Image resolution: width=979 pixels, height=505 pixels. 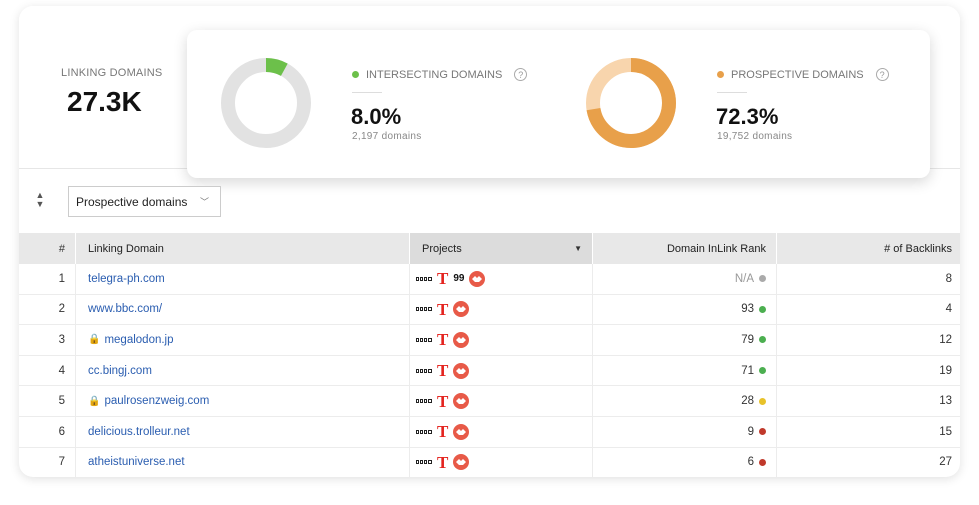 I want to click on backlinks-cell: 19, so click(x=945, y=370).